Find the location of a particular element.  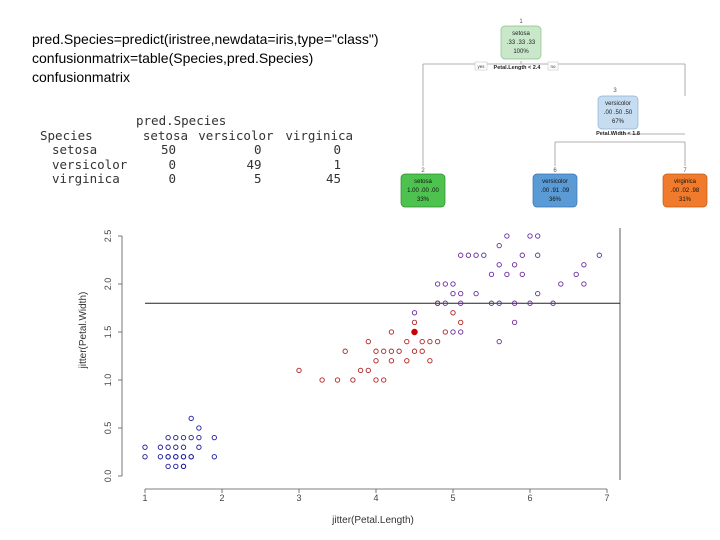

node-probs: 1.00 .00 .00 is located at coordinates (423, 191).